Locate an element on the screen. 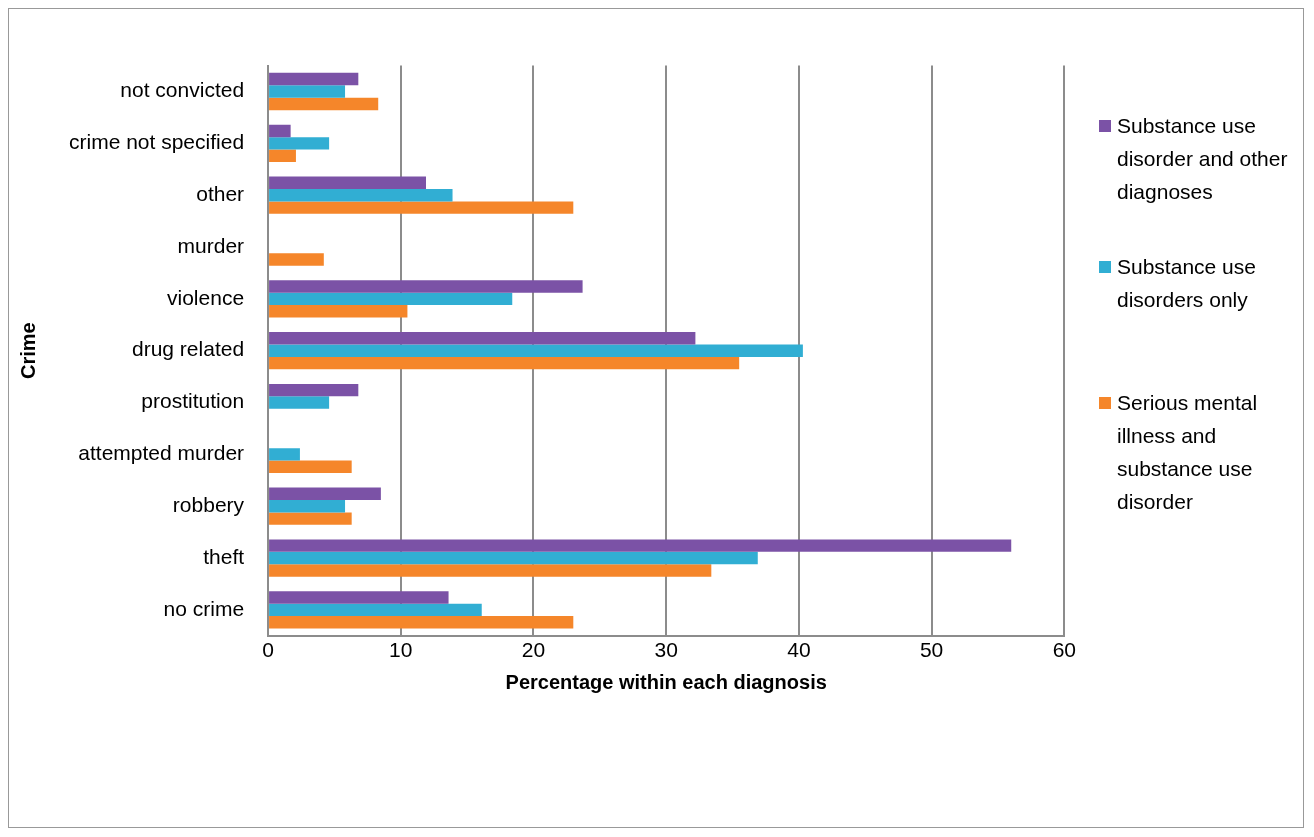 This screenshot has height=837, width=1314. y-tick-label: violence is located at coordinates (206, 297).